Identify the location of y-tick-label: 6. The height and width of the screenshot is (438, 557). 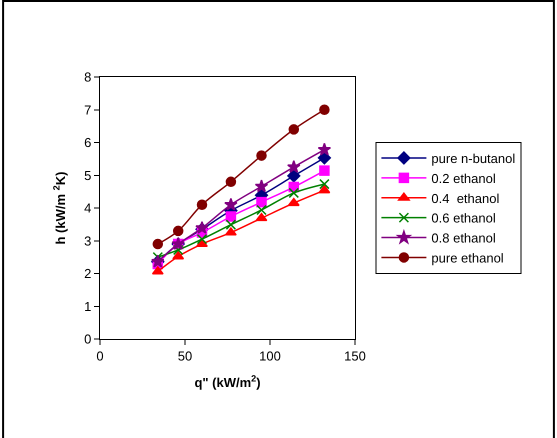
(88, 142).